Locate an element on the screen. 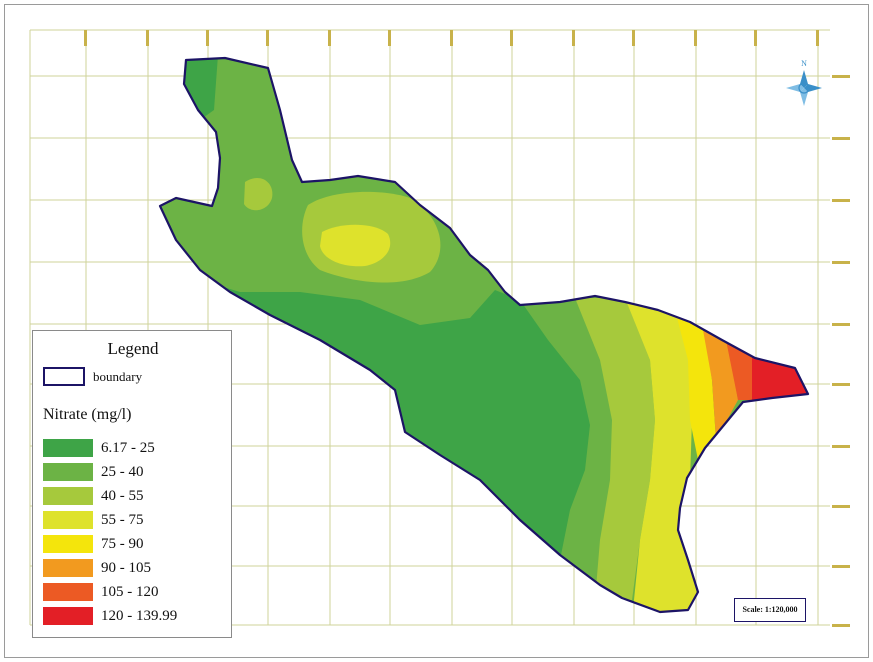 This screenshot has height=662, width=873. legend-title: Legend is located at coordinates (133, 348).